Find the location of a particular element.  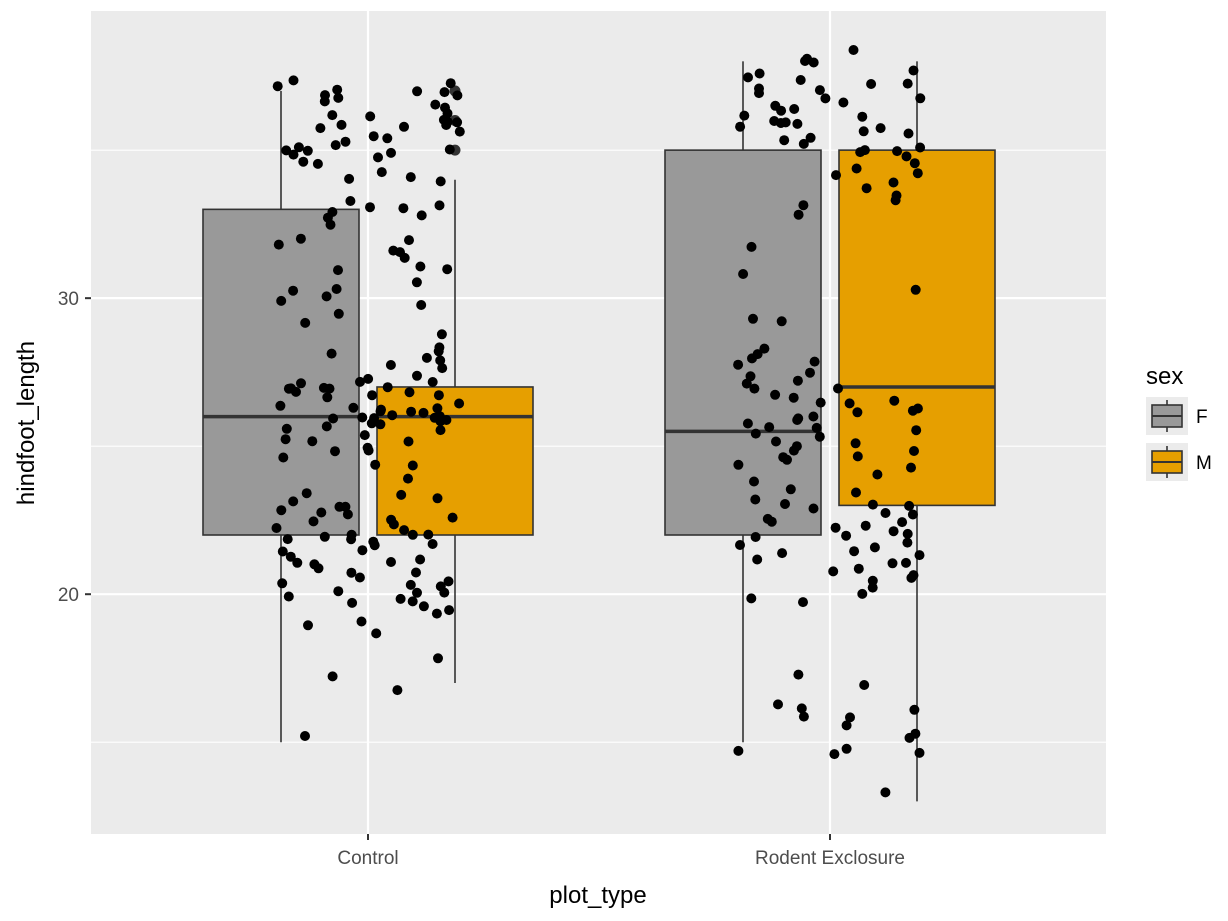

box-m-control is located at coordinates (455, 384).